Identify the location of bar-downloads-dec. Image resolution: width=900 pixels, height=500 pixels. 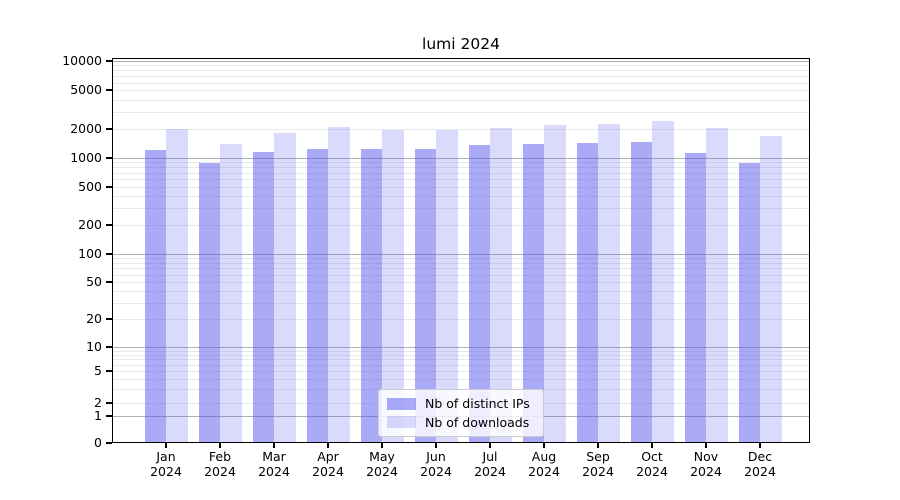
(771, 289).